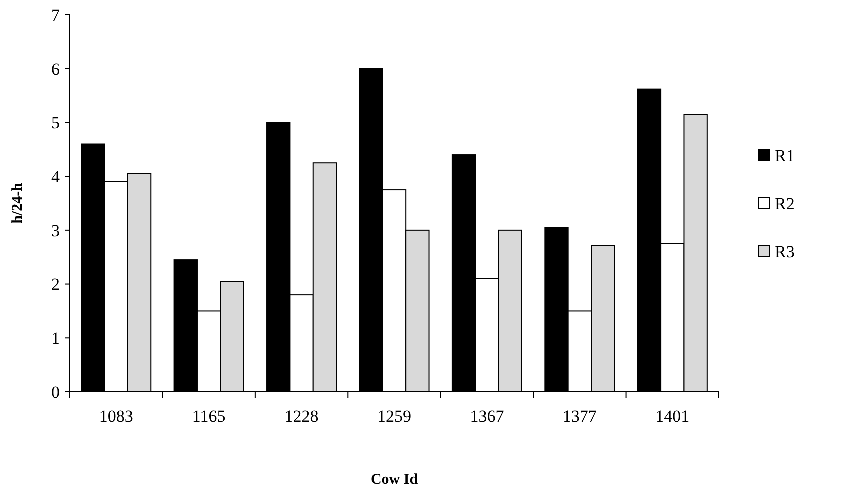 Image resolution: width=849 pixels, height=492 pixels. What do you see at coordinates (56, 392) in the screenshot?
I see `y-tick-label: 0` at bounding box center [56, 392].